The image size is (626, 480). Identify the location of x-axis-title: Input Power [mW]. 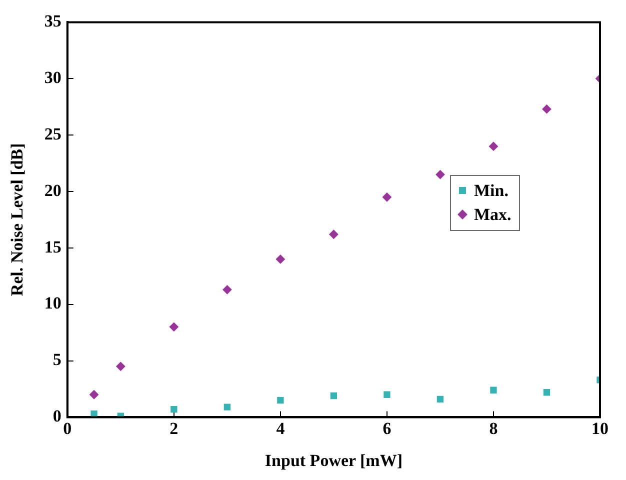
(333, 460).